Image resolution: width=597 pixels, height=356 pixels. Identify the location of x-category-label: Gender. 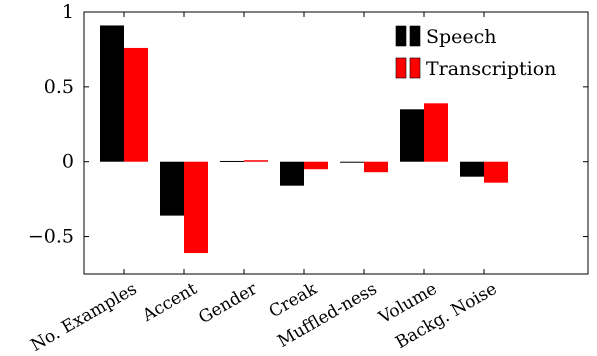
(228, 304).